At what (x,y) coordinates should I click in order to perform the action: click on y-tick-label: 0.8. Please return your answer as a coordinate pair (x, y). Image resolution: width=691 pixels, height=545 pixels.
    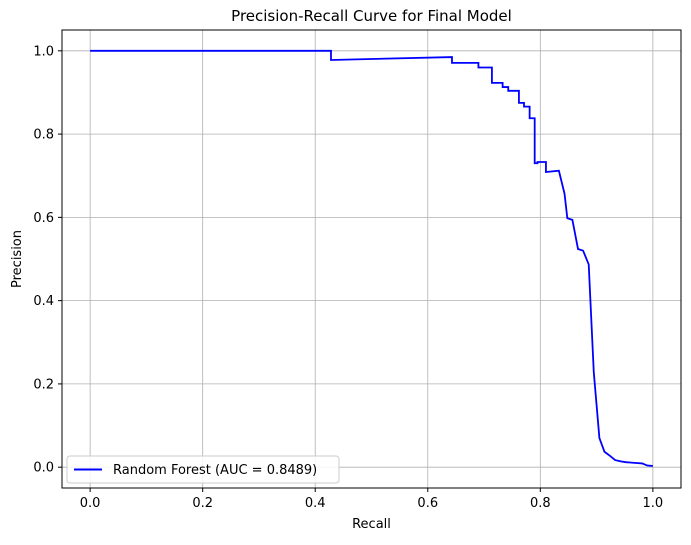
    Looking at the image, I should click on (43, 135).